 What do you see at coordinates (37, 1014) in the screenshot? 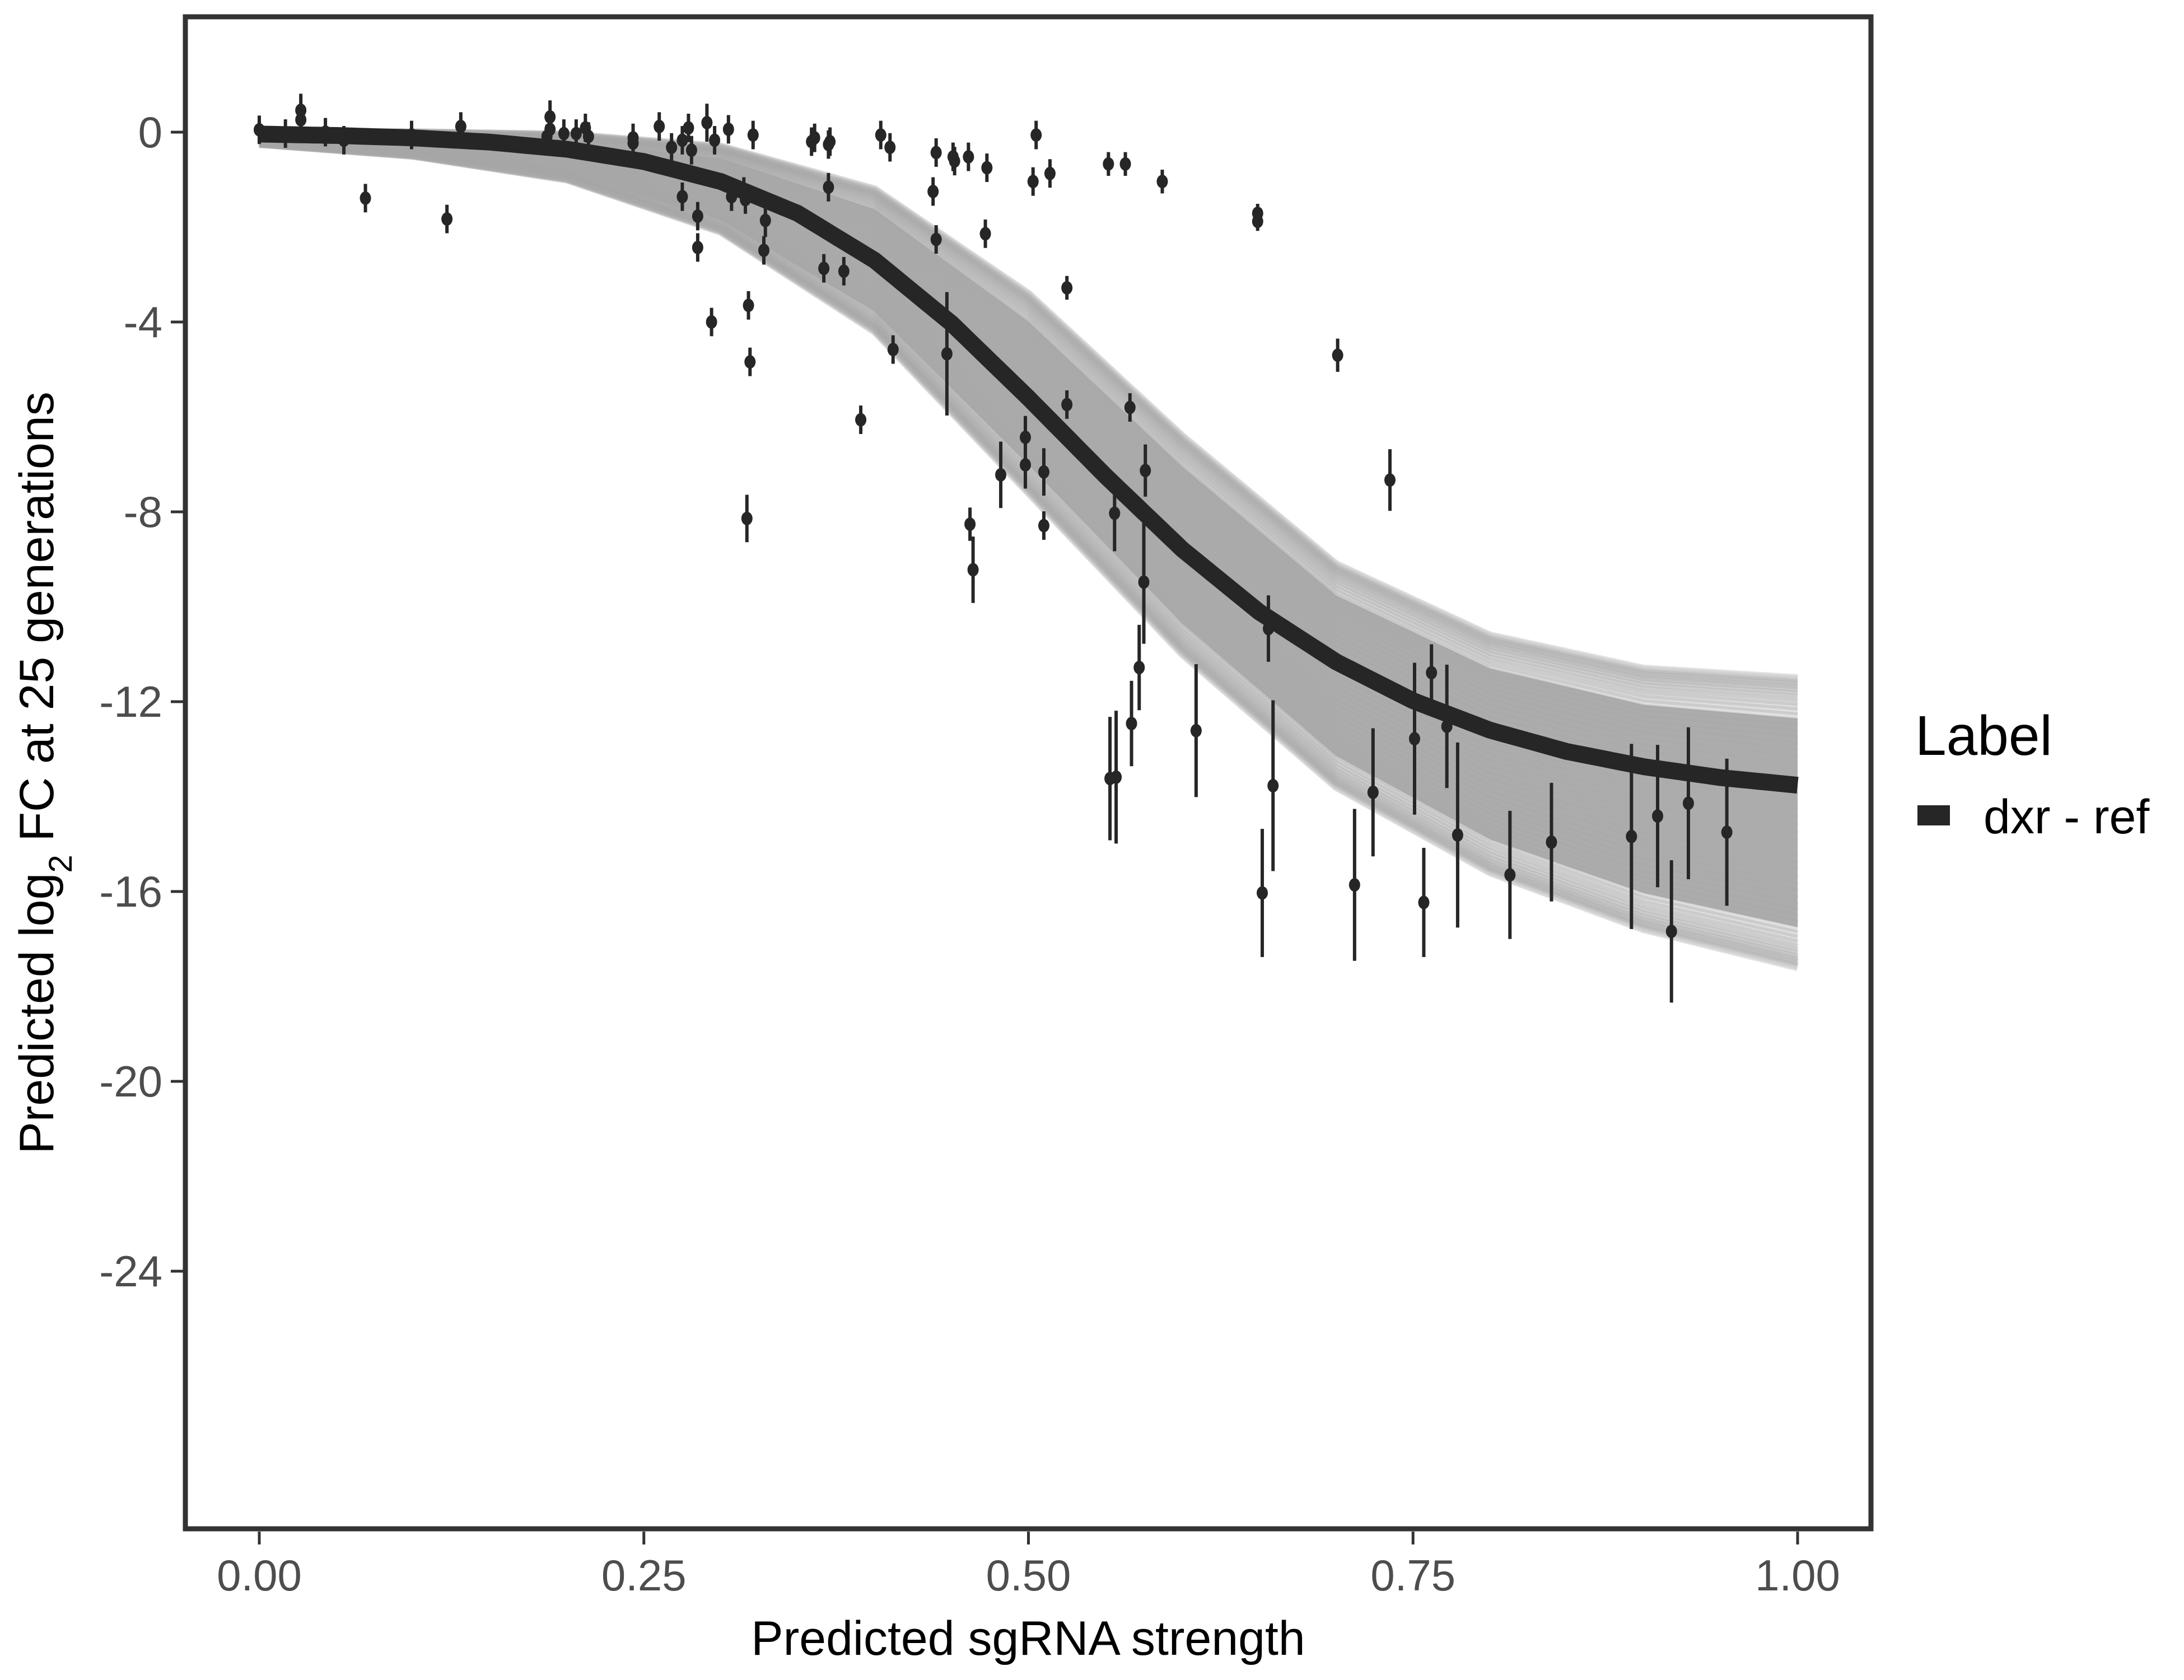
I see `y-axis-title-before: Predicted log` at bounding box center [37, 1014].